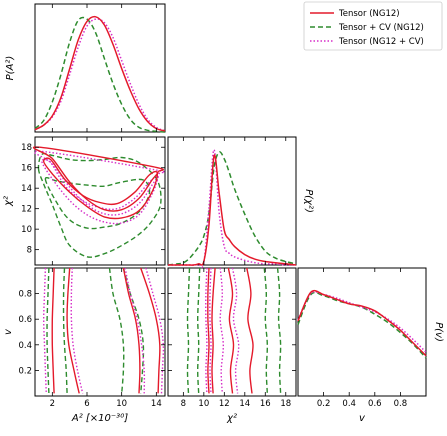 The image size is (447, 436). What do you see at coordinates (285, 404) in the screenshot?
I see `x-tick-label-chi2-5: 18` at bounding box center [285, 404].